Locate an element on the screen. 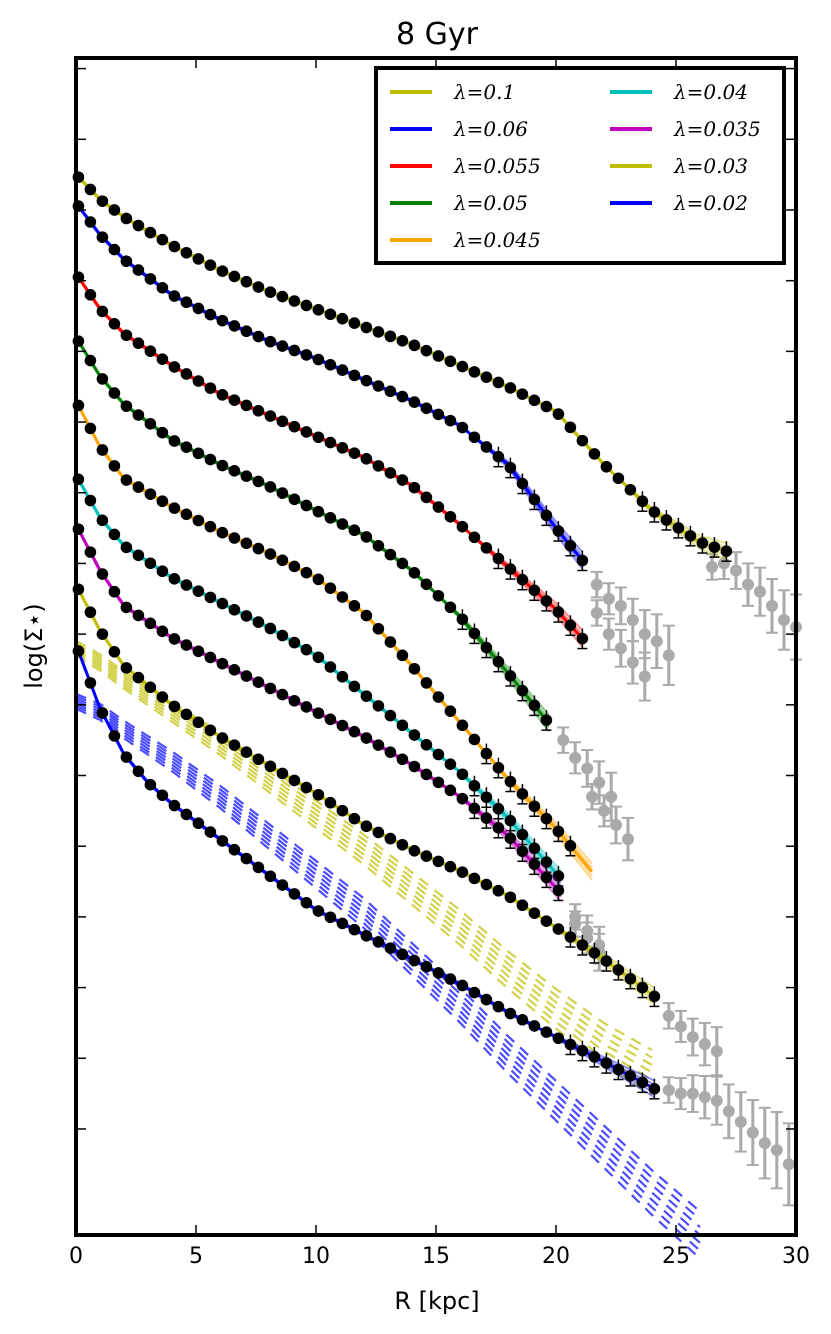 The height and width of the screenshot is (1334, 831). legend-label: λ=0.06 is located at coordinates (490, 129).